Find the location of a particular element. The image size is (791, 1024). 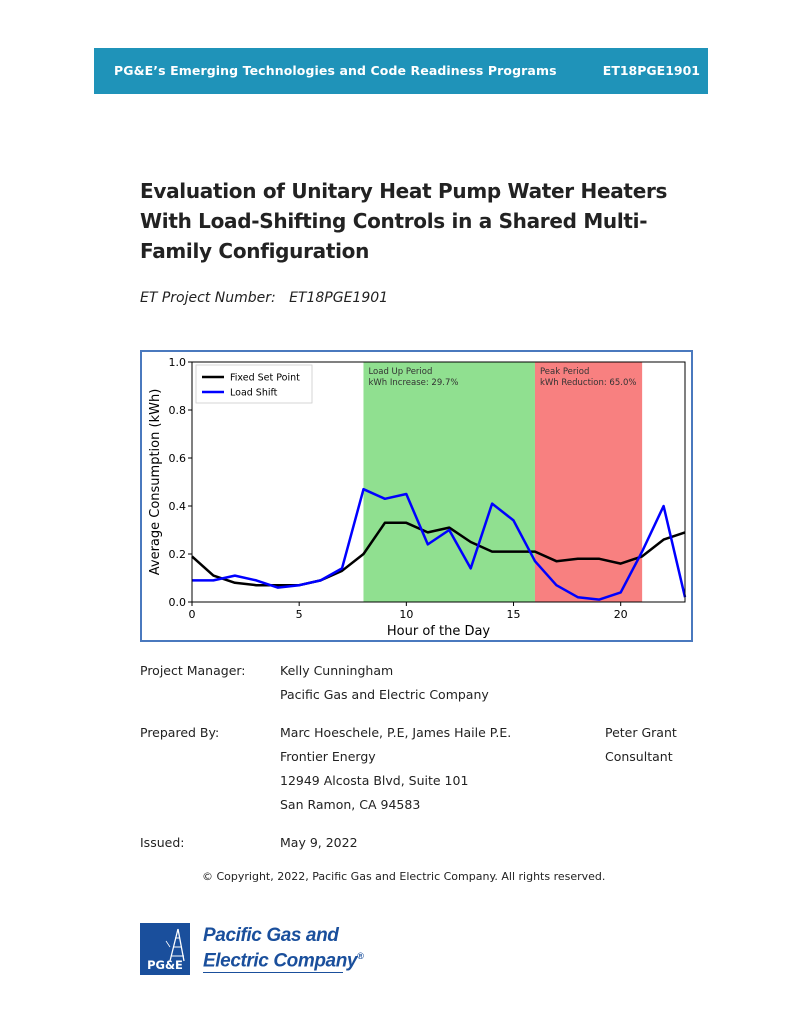

project-manager-label: Project Manager: is located at coordinates (193, 670).